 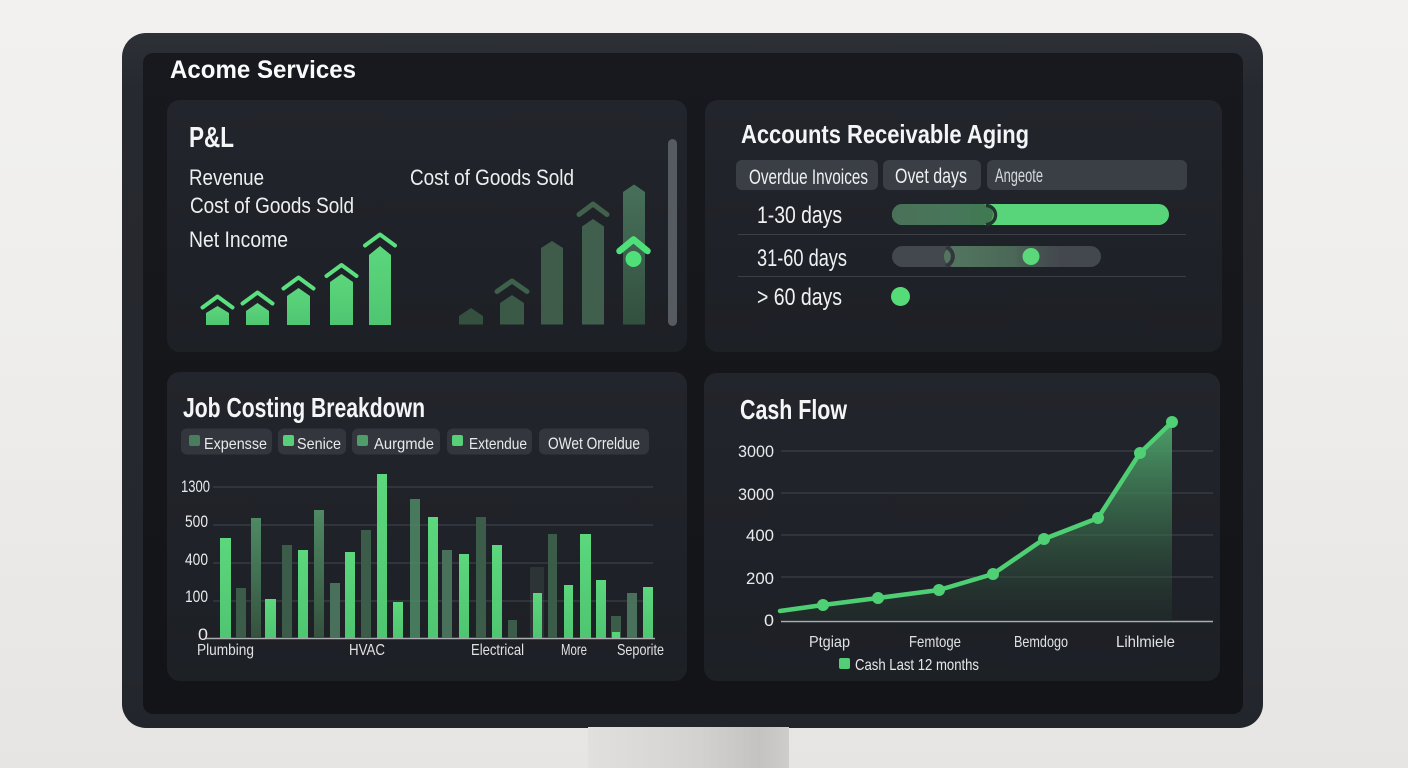 I want to click on svg-text: Lihlmiele, so click(x=1145, y=642).